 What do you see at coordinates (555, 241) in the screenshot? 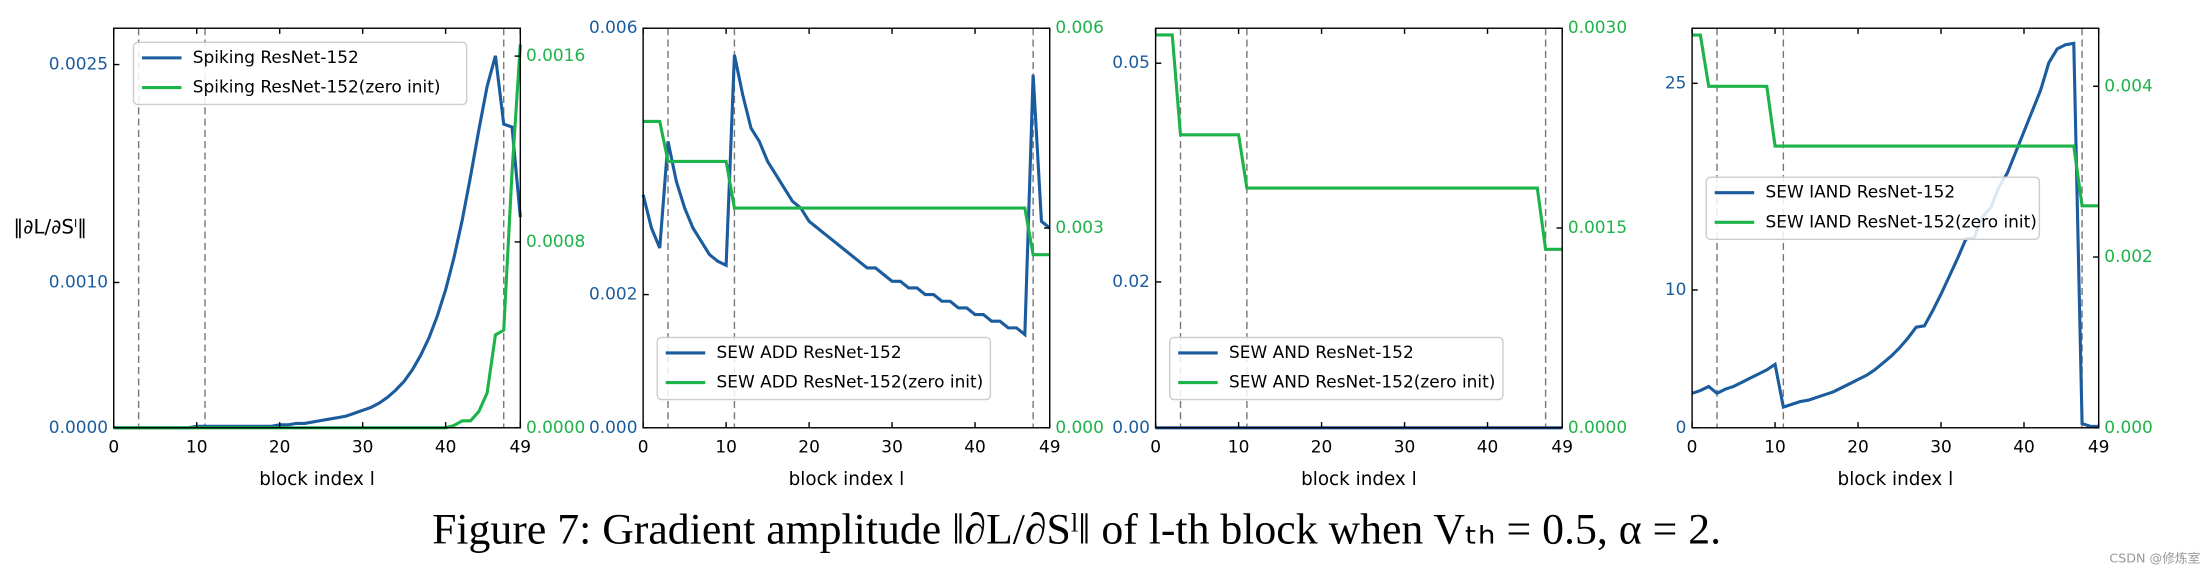
I see `y2-tick-label: 0.0008` at bounding box center [555, 241].